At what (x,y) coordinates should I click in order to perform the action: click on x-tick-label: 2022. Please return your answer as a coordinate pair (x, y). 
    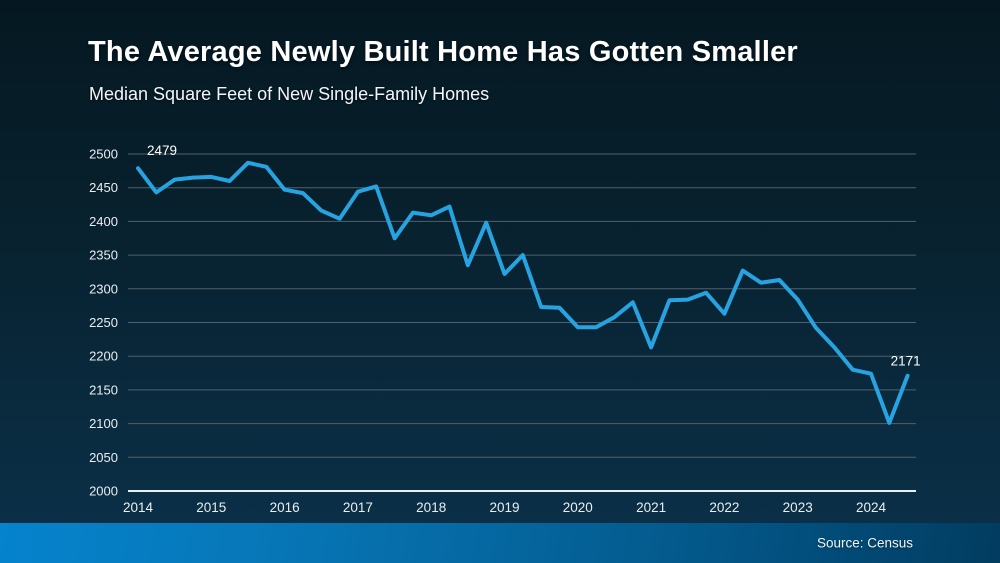
    Looking at the image, I should click on (724, 507).